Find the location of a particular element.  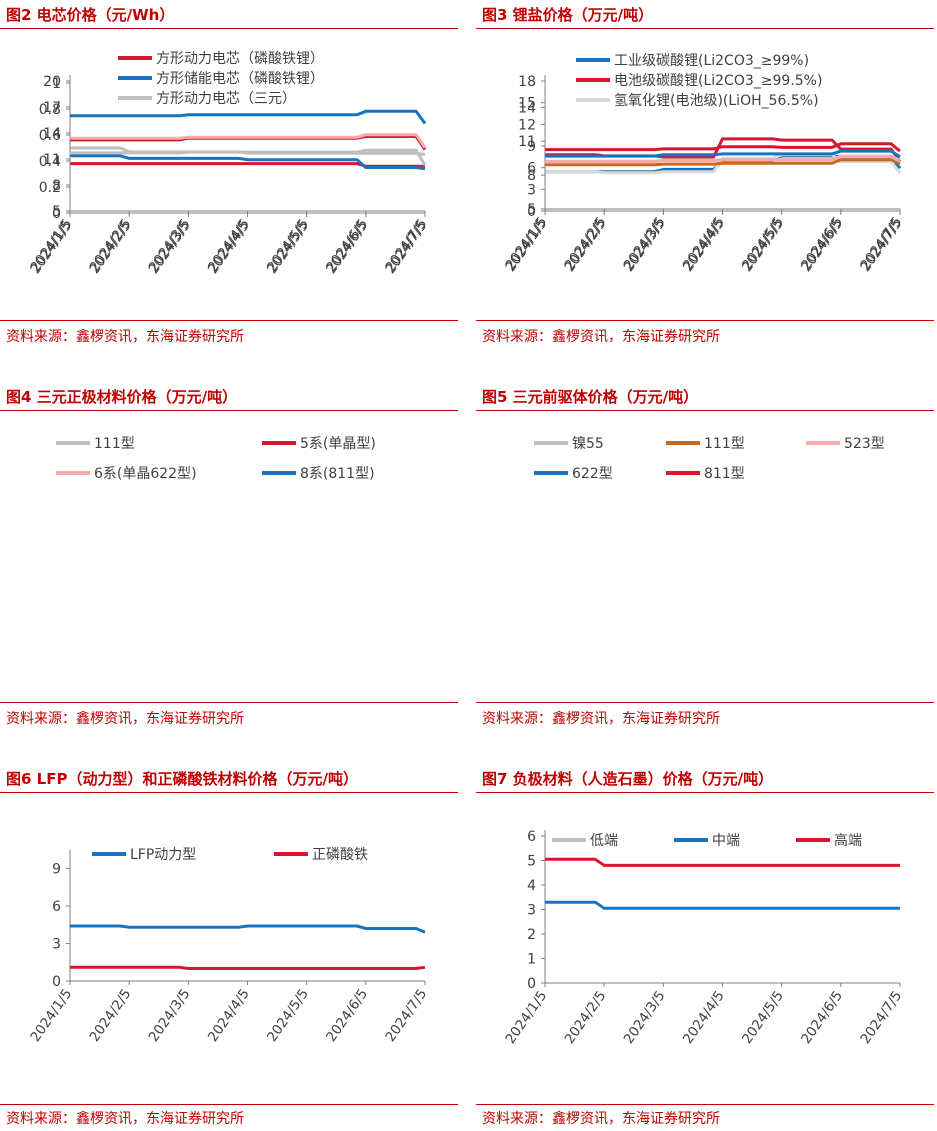

y-tick-label: 5 is located at coordinates (531, 210).